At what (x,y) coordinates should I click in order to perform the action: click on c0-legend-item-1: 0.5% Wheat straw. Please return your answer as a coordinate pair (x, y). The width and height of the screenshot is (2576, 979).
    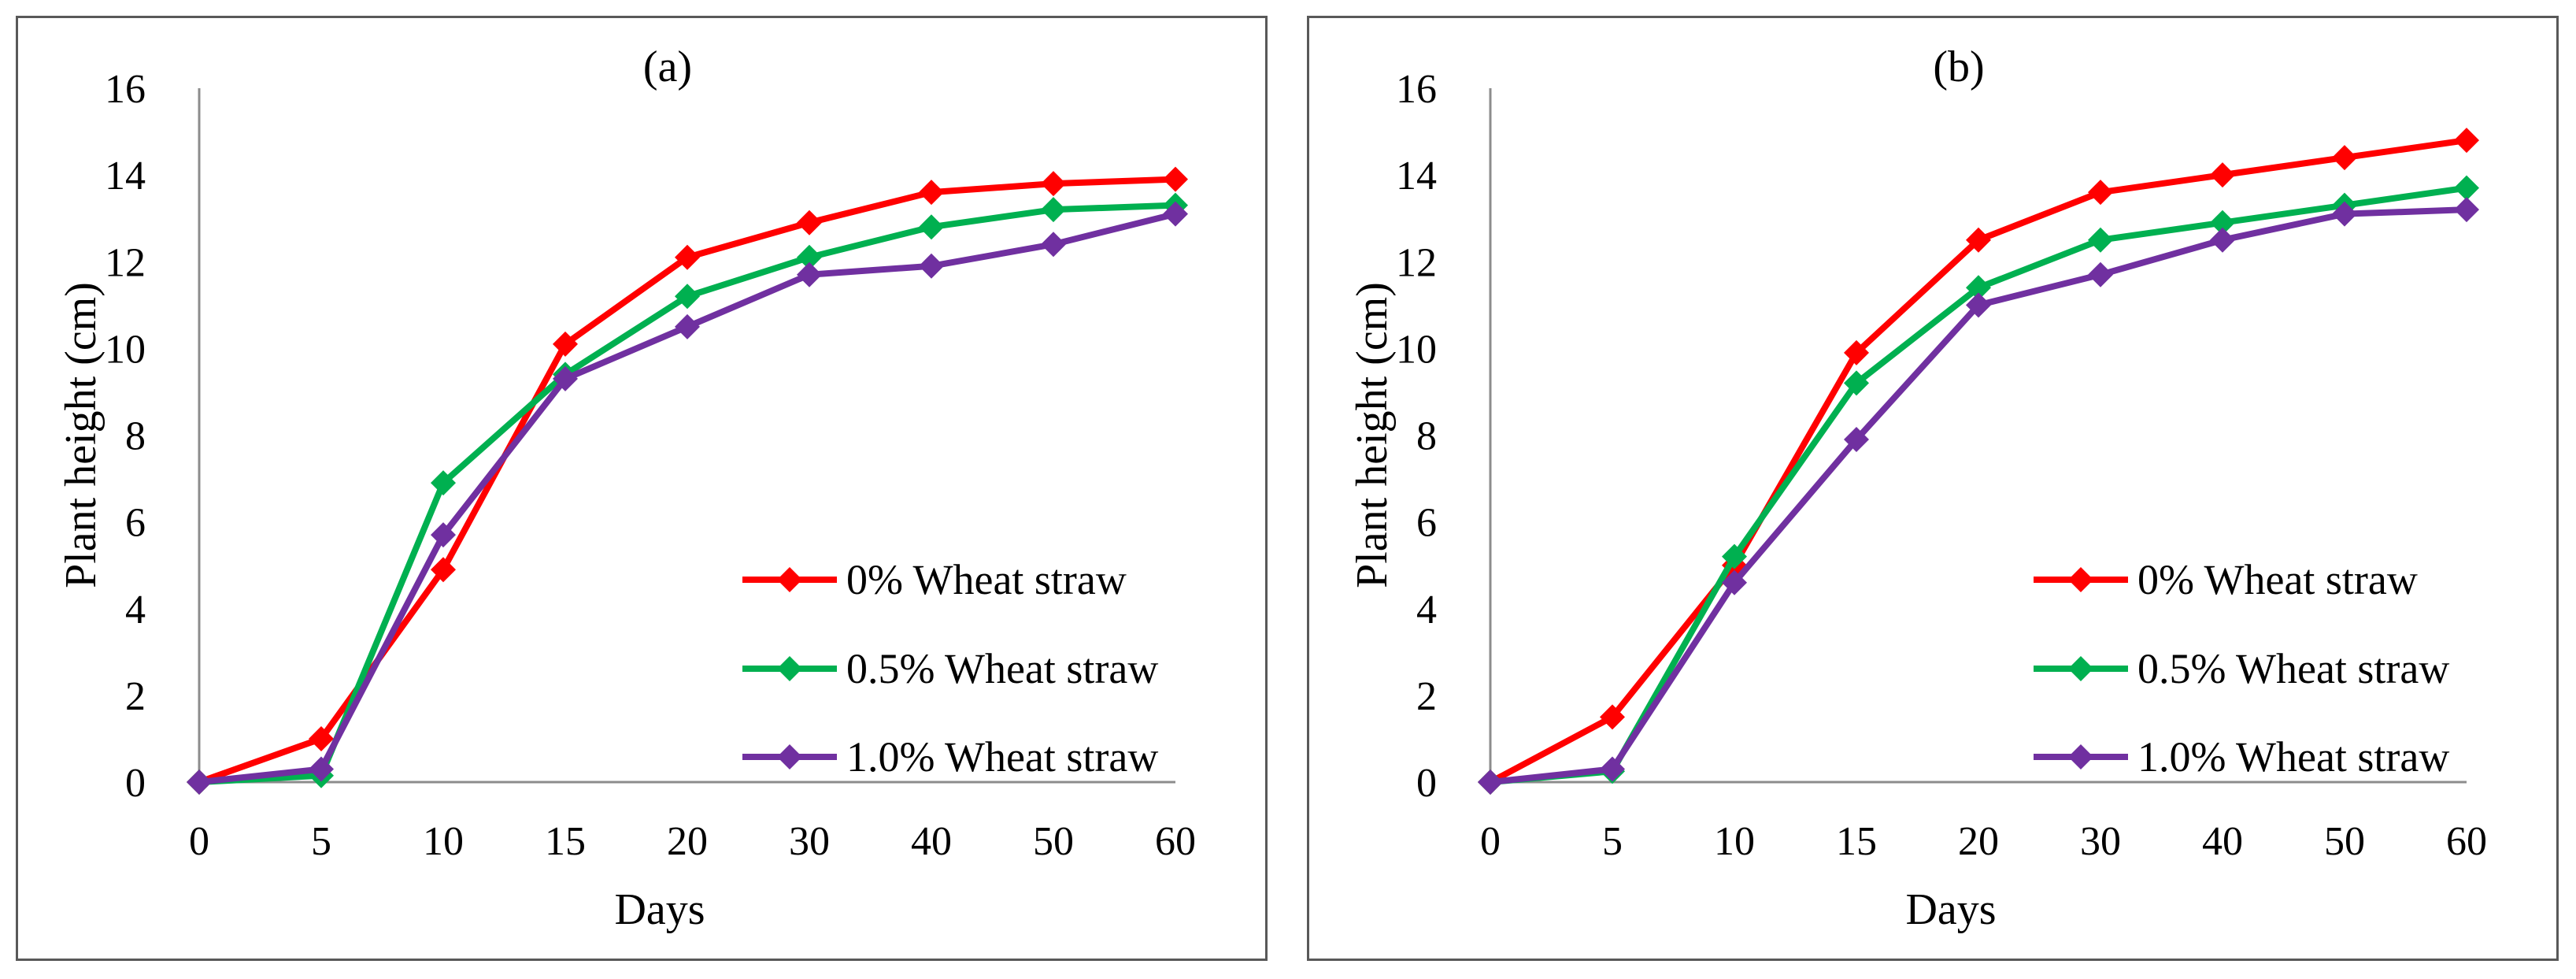
    Looking at the image, I should click on (950, 668).